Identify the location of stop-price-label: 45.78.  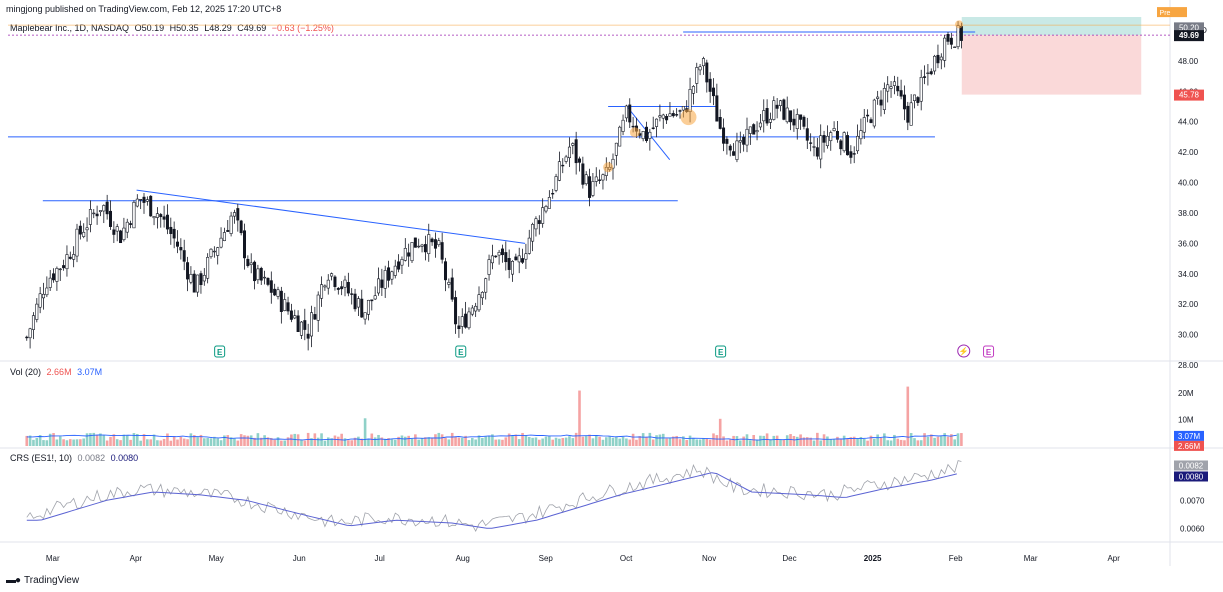
(1189, 95).